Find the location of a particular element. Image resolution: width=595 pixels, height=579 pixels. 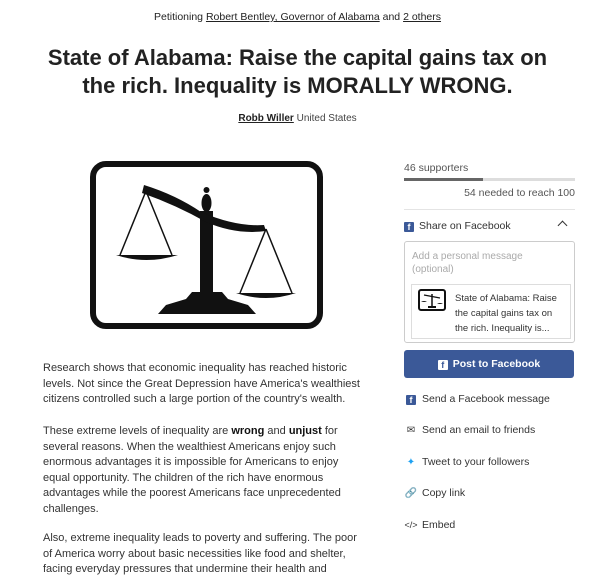

and-text: and is located at coordinates (391, 17).